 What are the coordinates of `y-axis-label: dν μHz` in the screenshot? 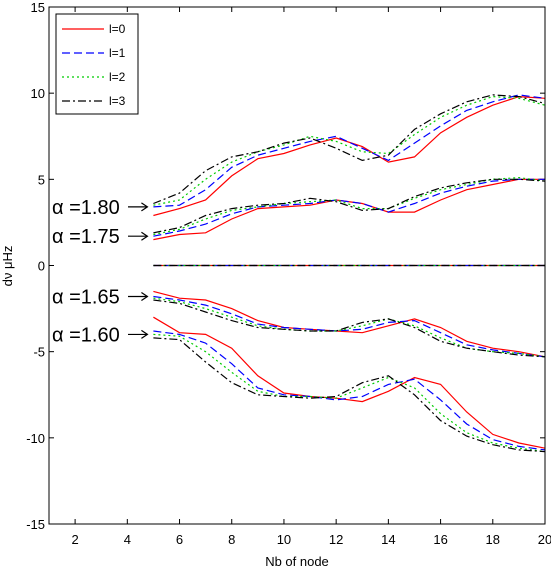 It's located at (7, 266).